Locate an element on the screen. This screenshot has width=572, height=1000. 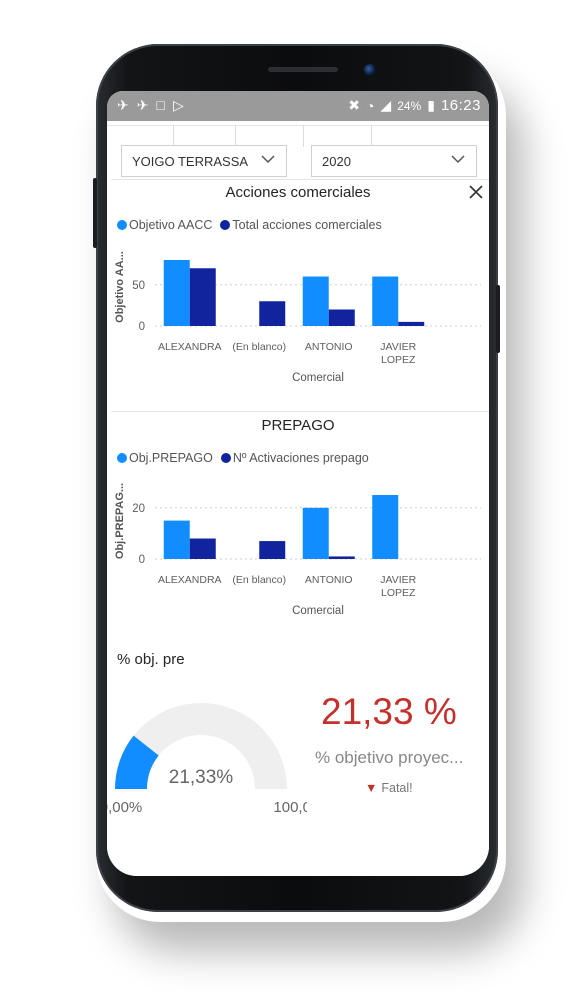
power-button is located at coordinates (498, 319).